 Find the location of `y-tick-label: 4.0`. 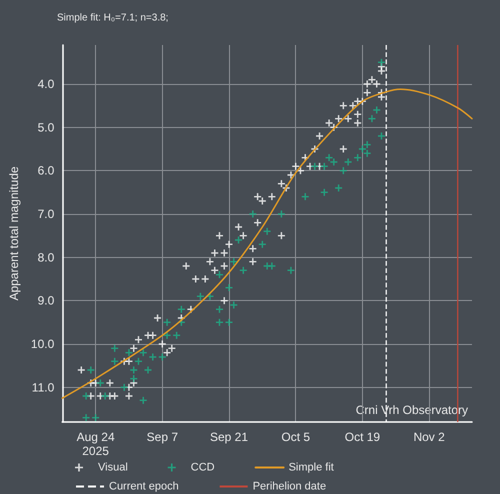

y-tick-label: 4.0 is located at coordinates (46, 84).